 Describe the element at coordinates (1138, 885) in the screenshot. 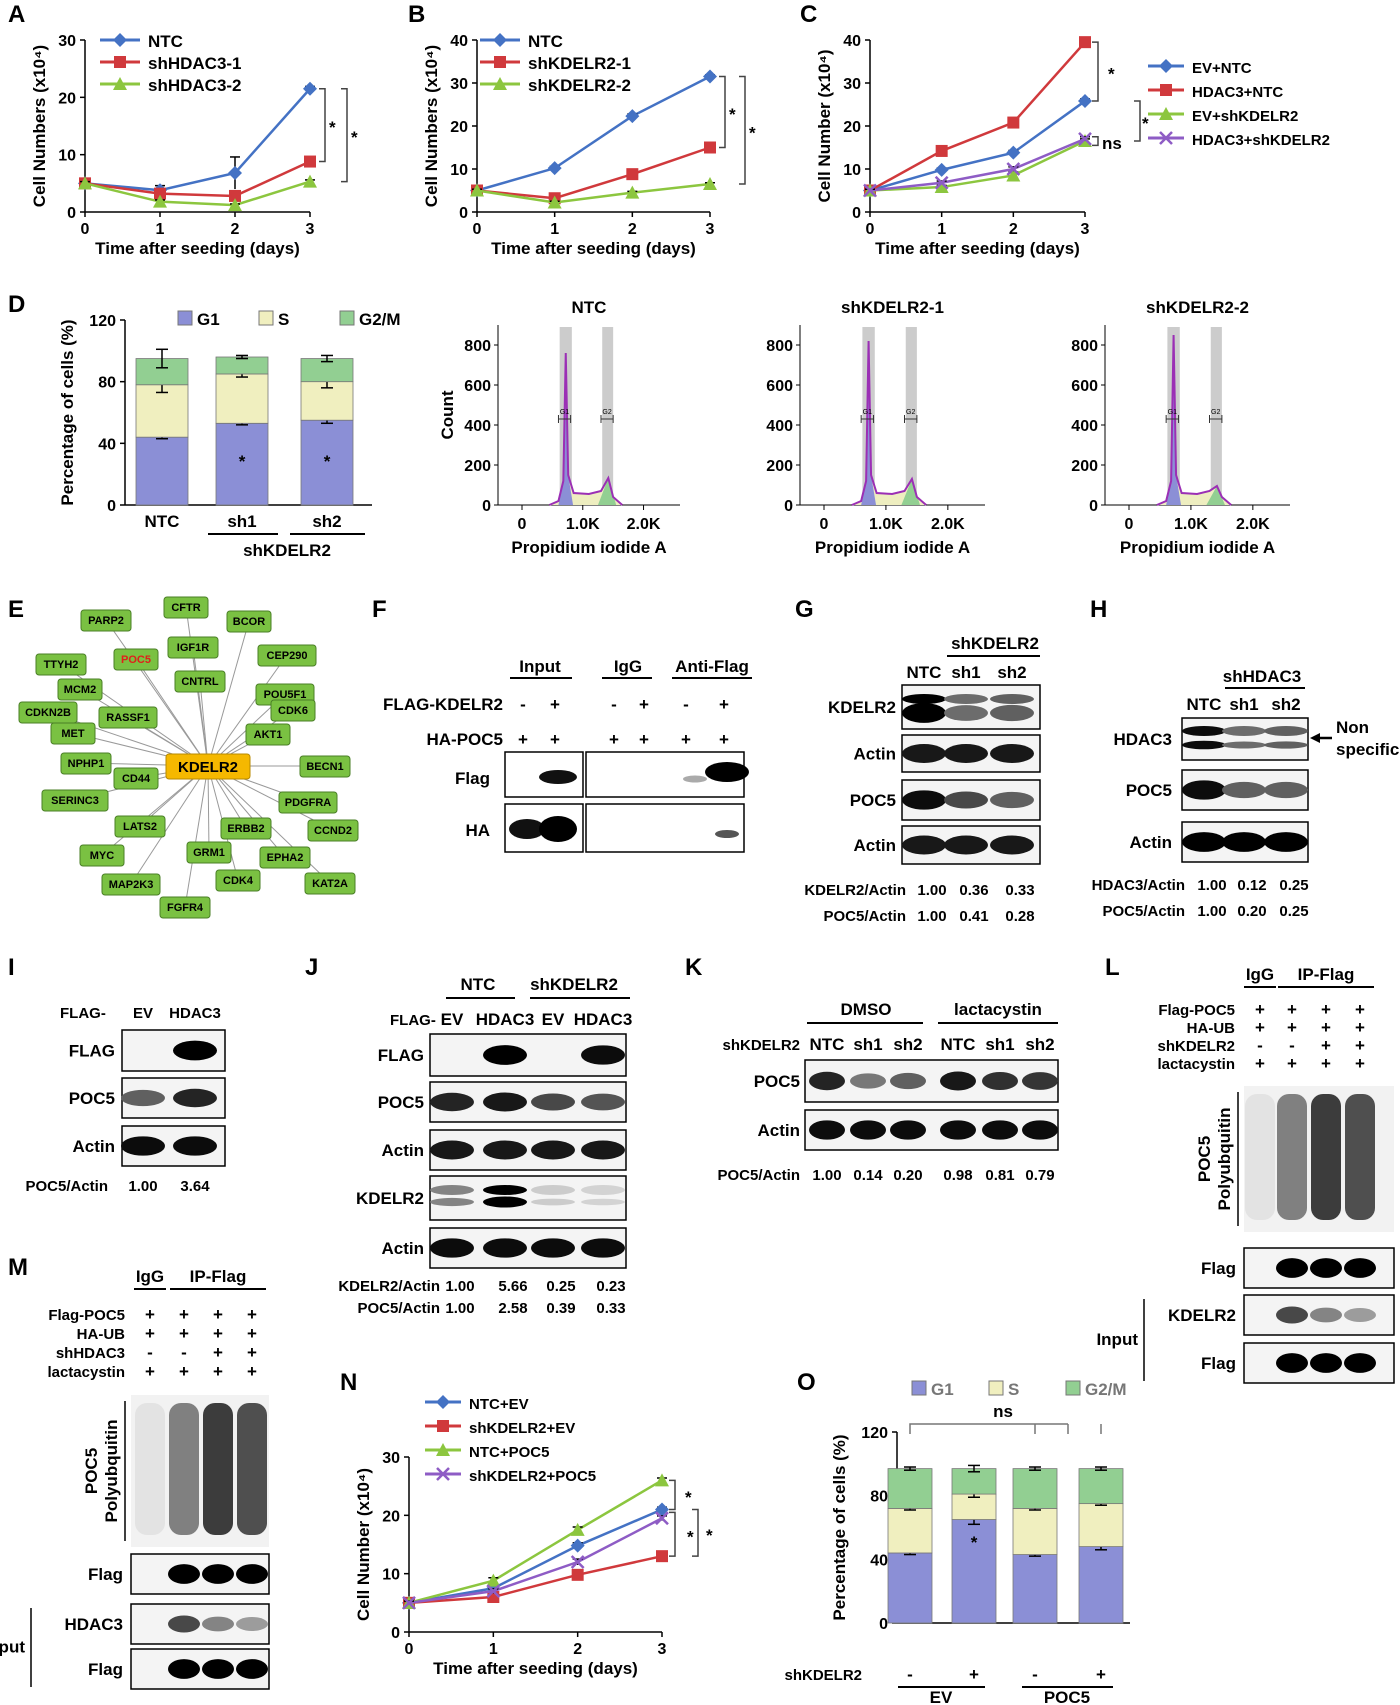

I see `quant-label: HDAC3/Actin` at that location.